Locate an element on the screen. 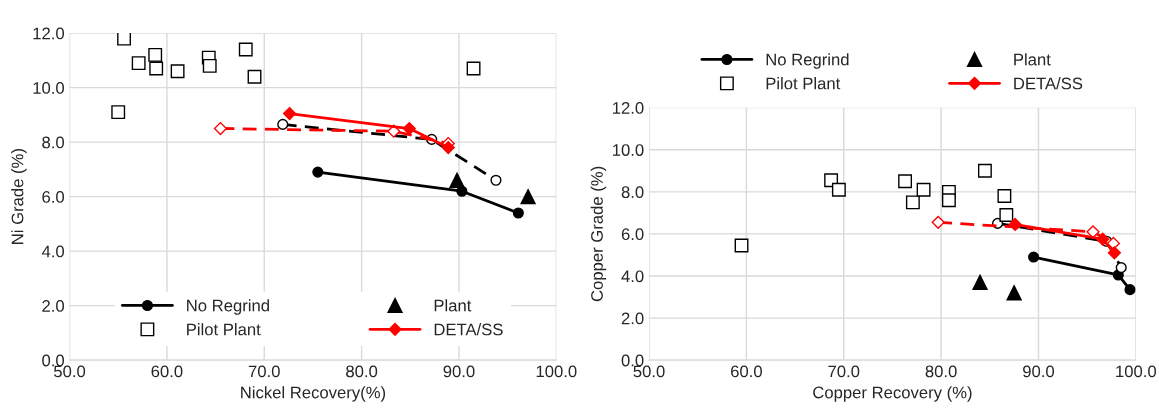 The width and height of the screenshot is (1159, 414). y-axis-title: Copper Grade (%) is located at coordinates (598, 234).